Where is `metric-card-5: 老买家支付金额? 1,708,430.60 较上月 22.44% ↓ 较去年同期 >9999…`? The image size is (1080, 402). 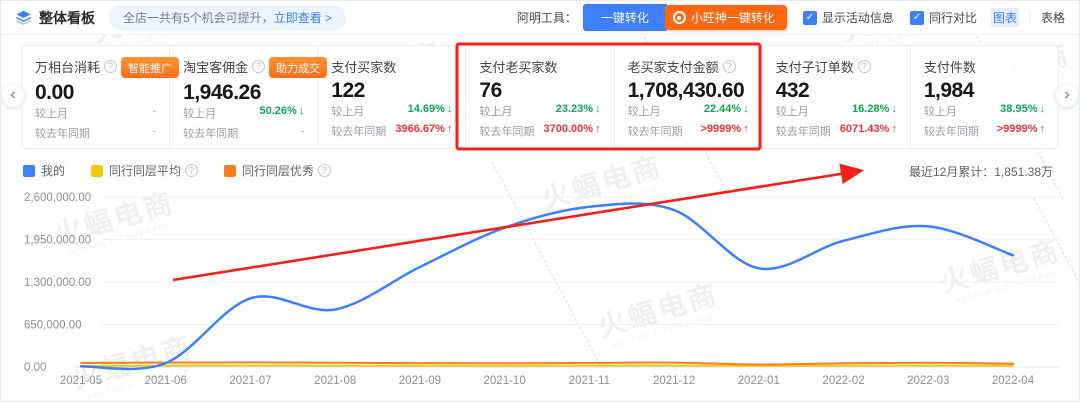 metric-card-5: 老买家支付金额? 1,708,430.60 较上月 22.44% ↓ 较去年同期 >9999… is located at coordinates (689, 97).